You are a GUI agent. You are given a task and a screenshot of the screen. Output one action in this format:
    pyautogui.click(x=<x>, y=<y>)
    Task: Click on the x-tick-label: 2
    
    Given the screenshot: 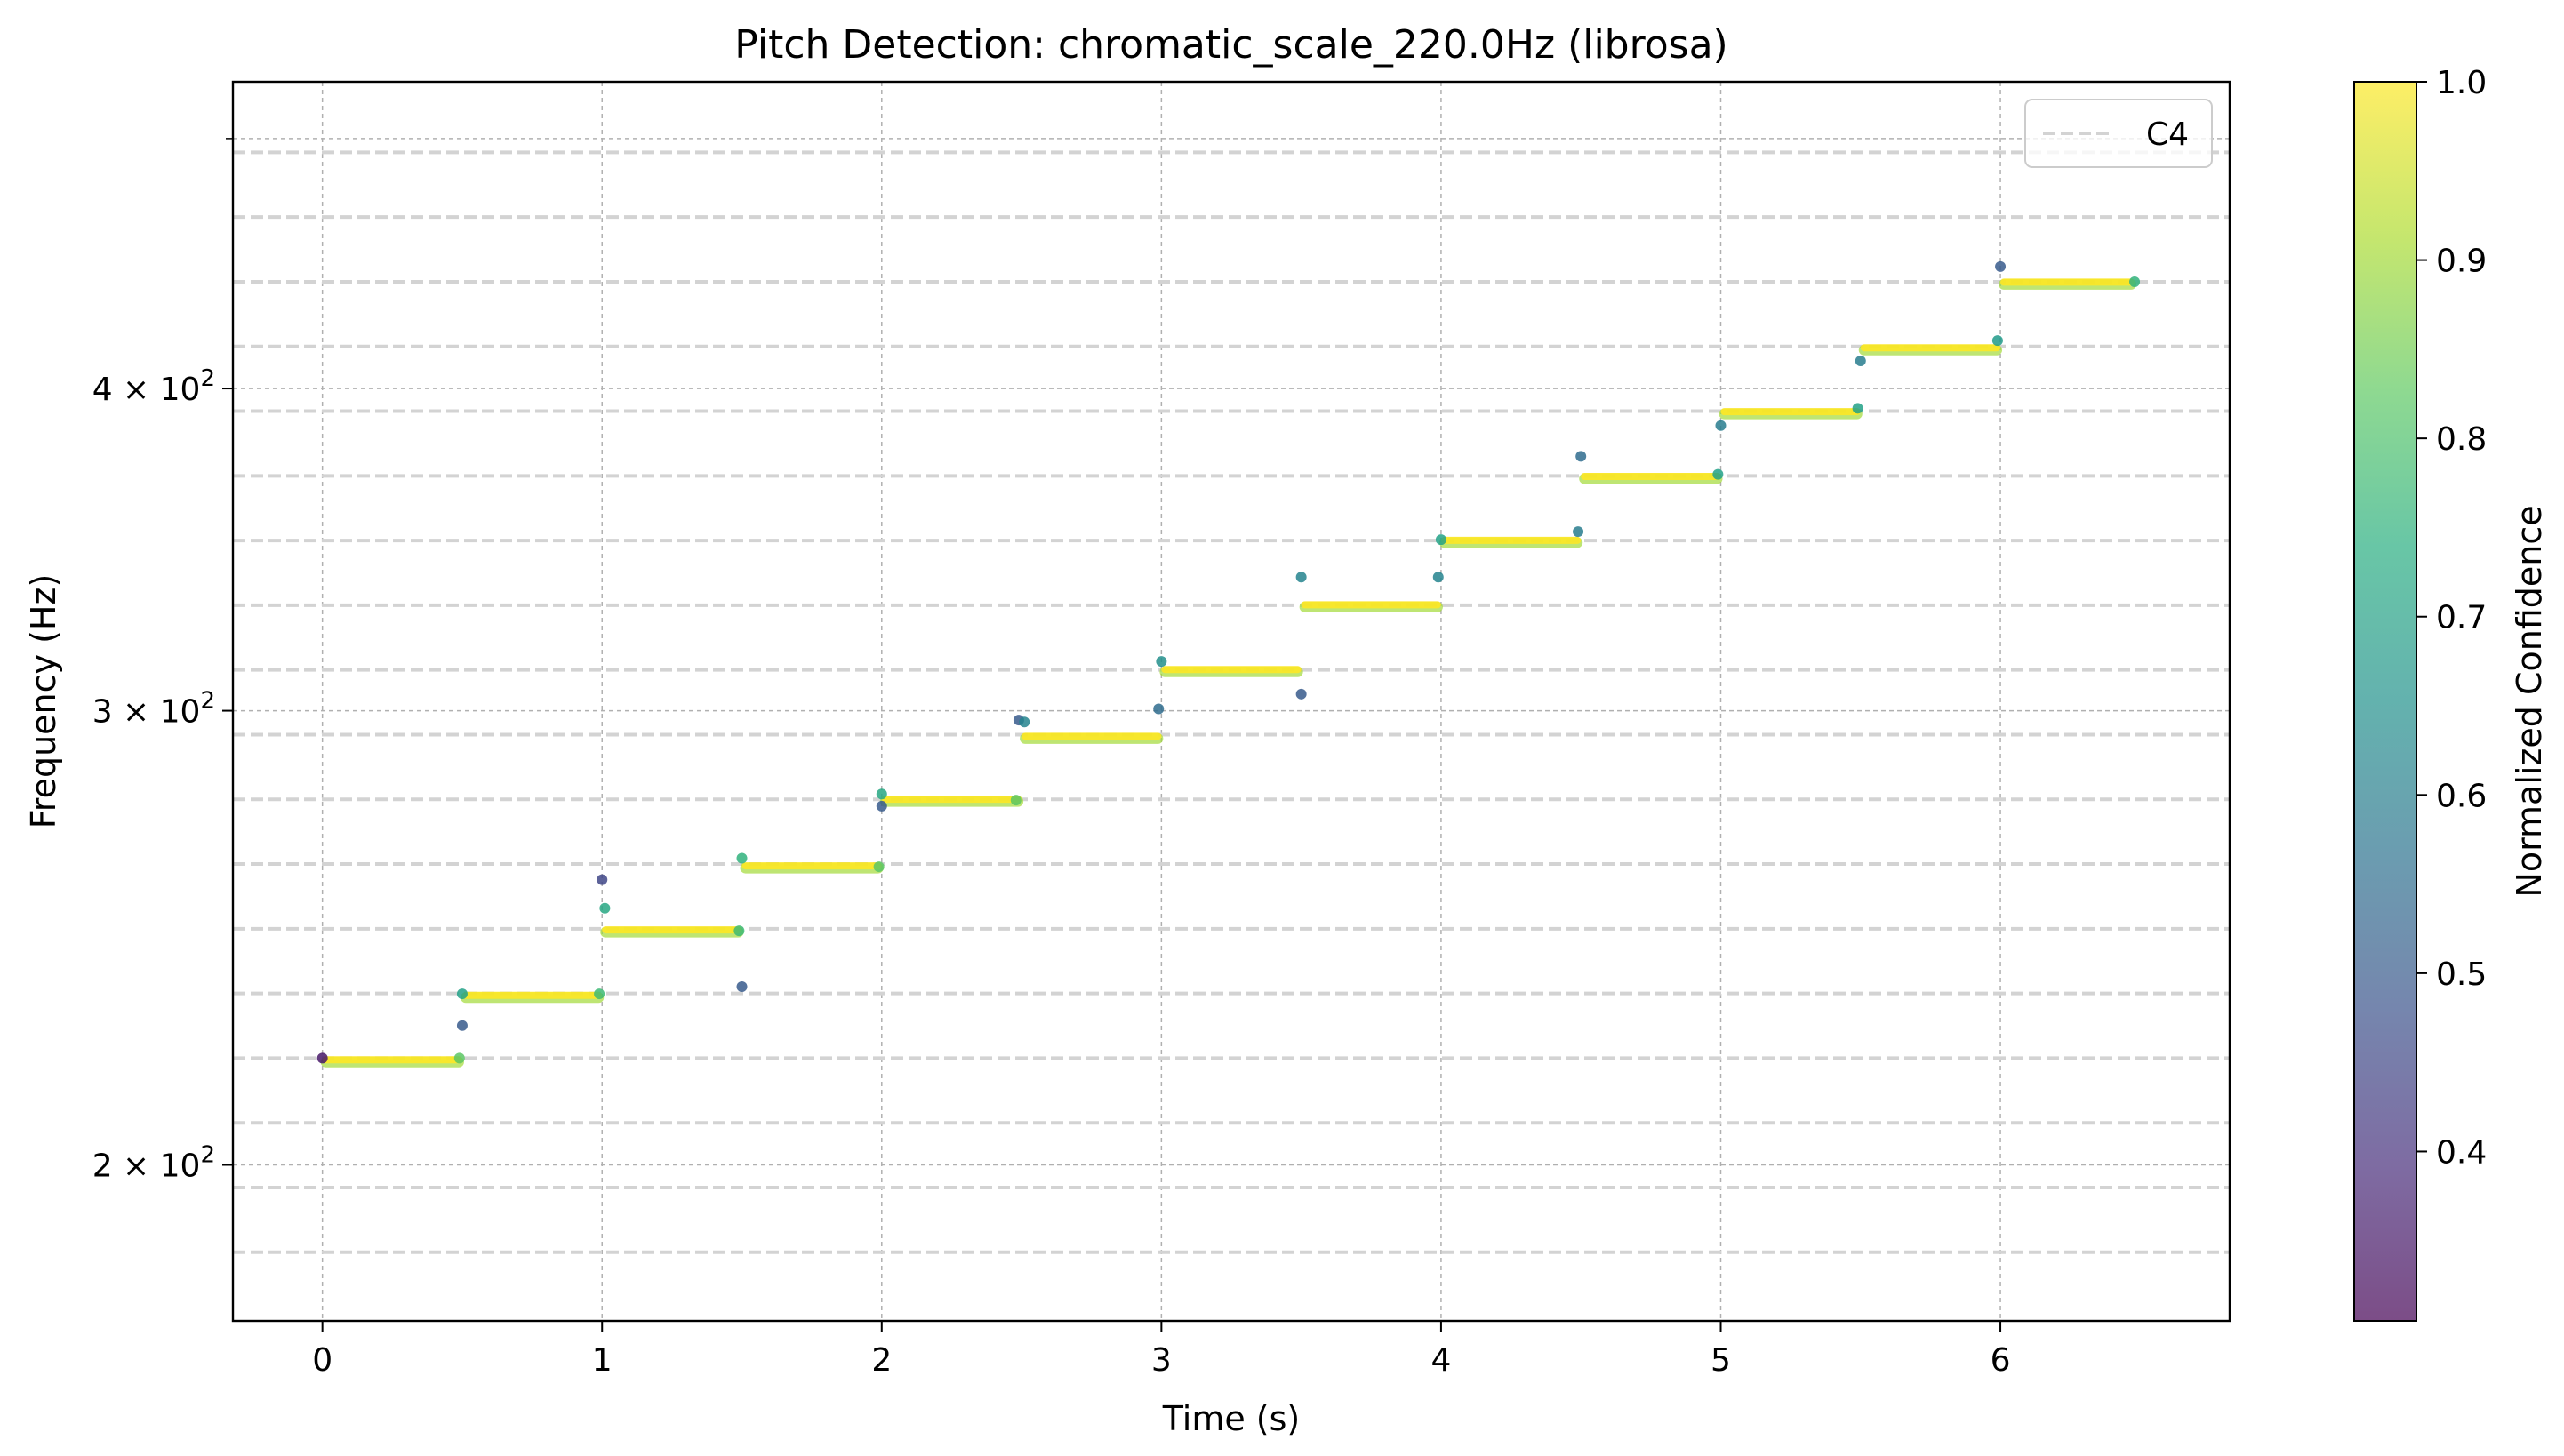 What is the action you would take?
    pyautogui.click(x=881, y=1360)
    